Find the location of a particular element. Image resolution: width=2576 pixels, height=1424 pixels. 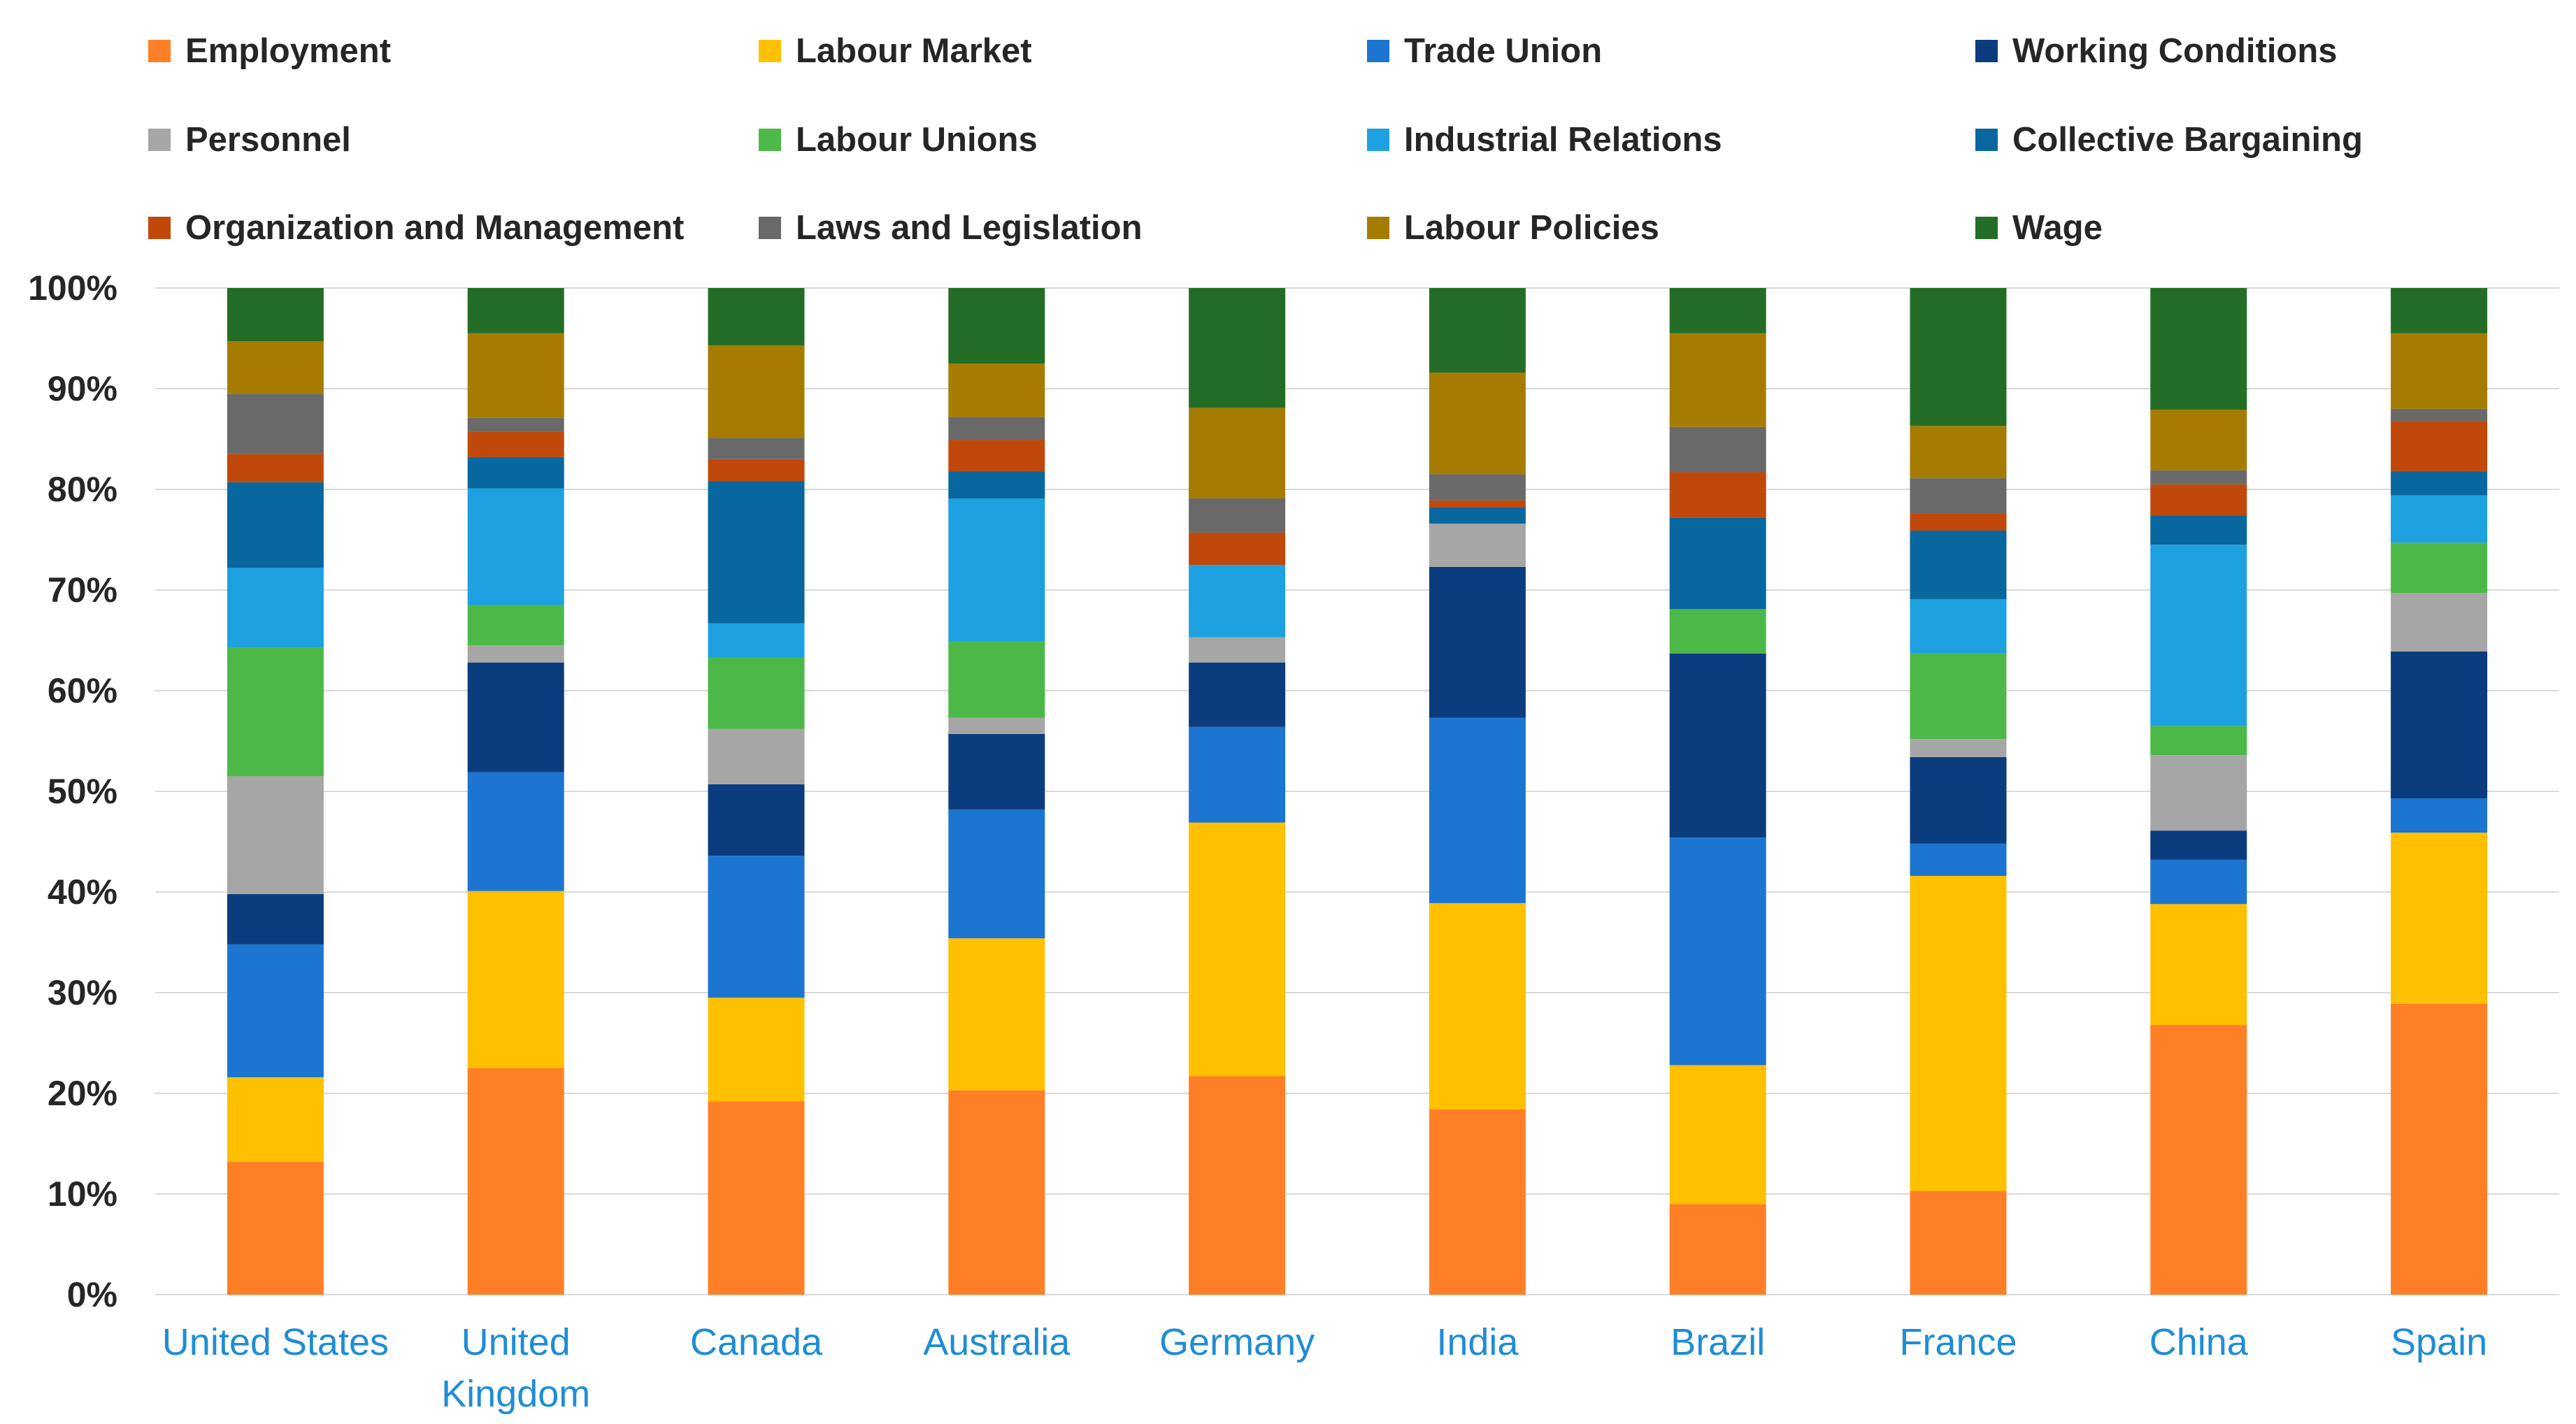

legend-label: Industrial Relations is located at coordinates (1563, 140).